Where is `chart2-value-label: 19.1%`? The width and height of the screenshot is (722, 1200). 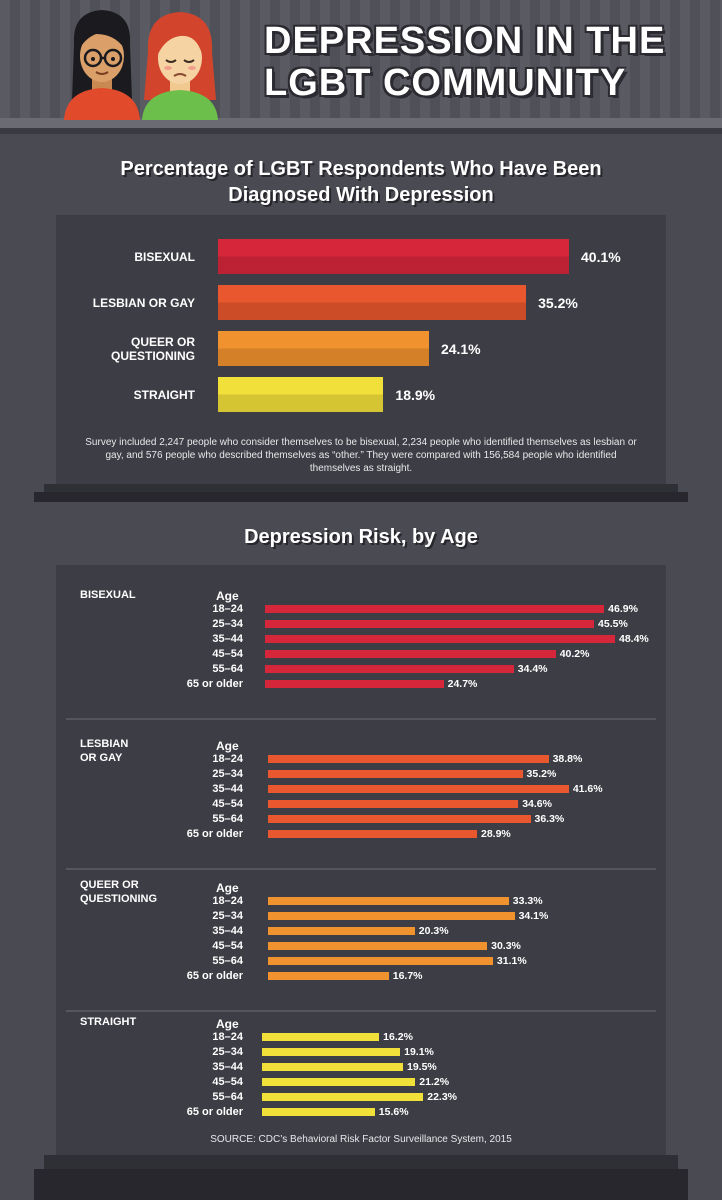 chart2-value-label: 19.1% is located at coordinates (419, 1052).